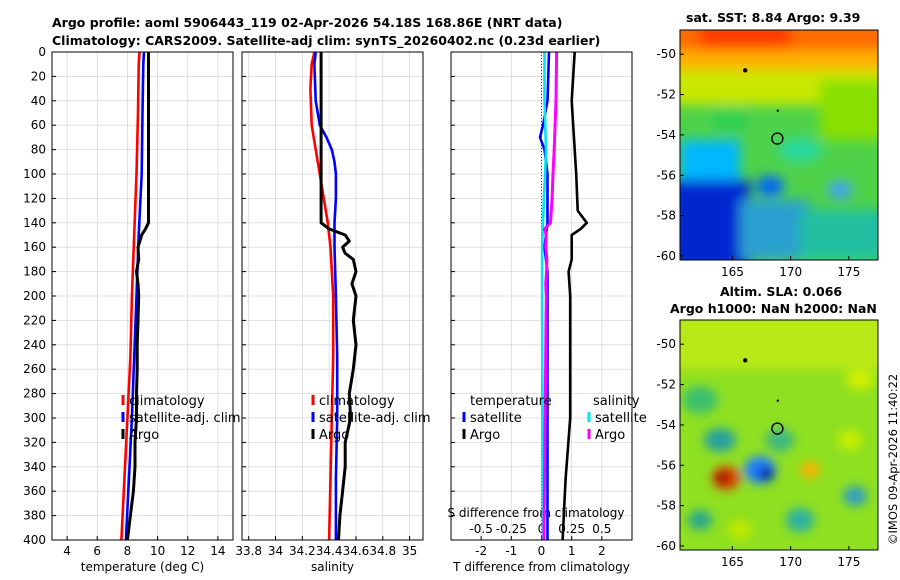 This screenshot has height=580, width=900. I want to click on salinity-series-climatology, so click(322, 296).